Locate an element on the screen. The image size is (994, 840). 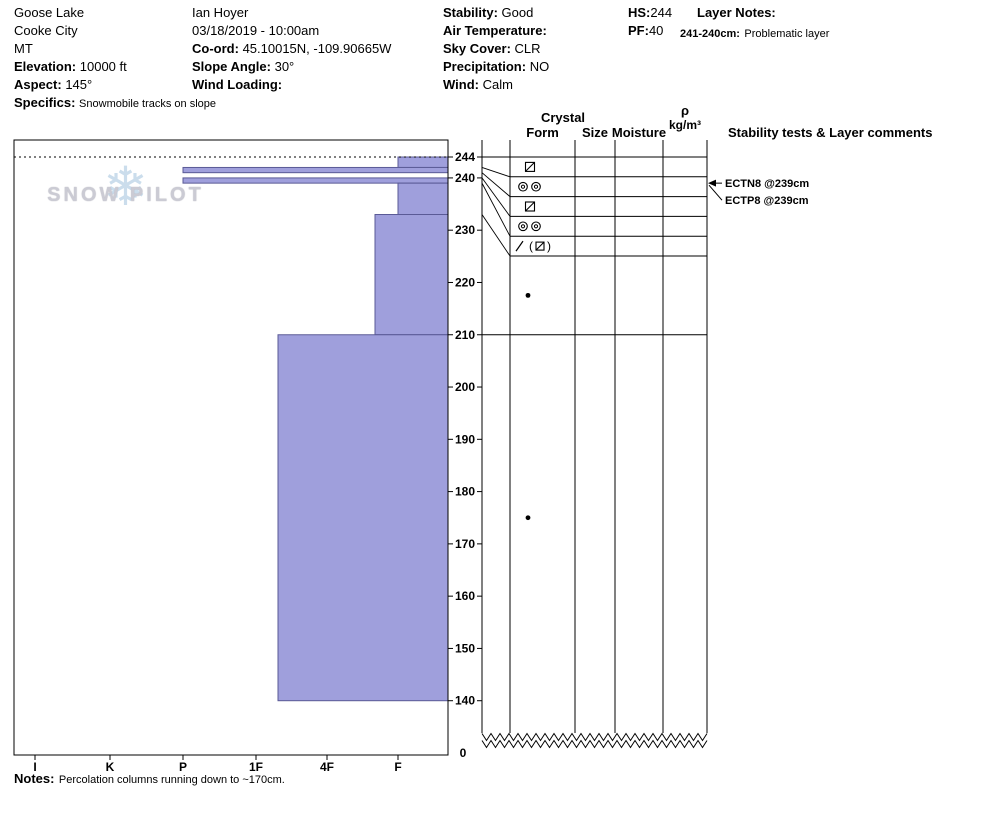
ect-arrow-head is located at coordinates (712, 183).